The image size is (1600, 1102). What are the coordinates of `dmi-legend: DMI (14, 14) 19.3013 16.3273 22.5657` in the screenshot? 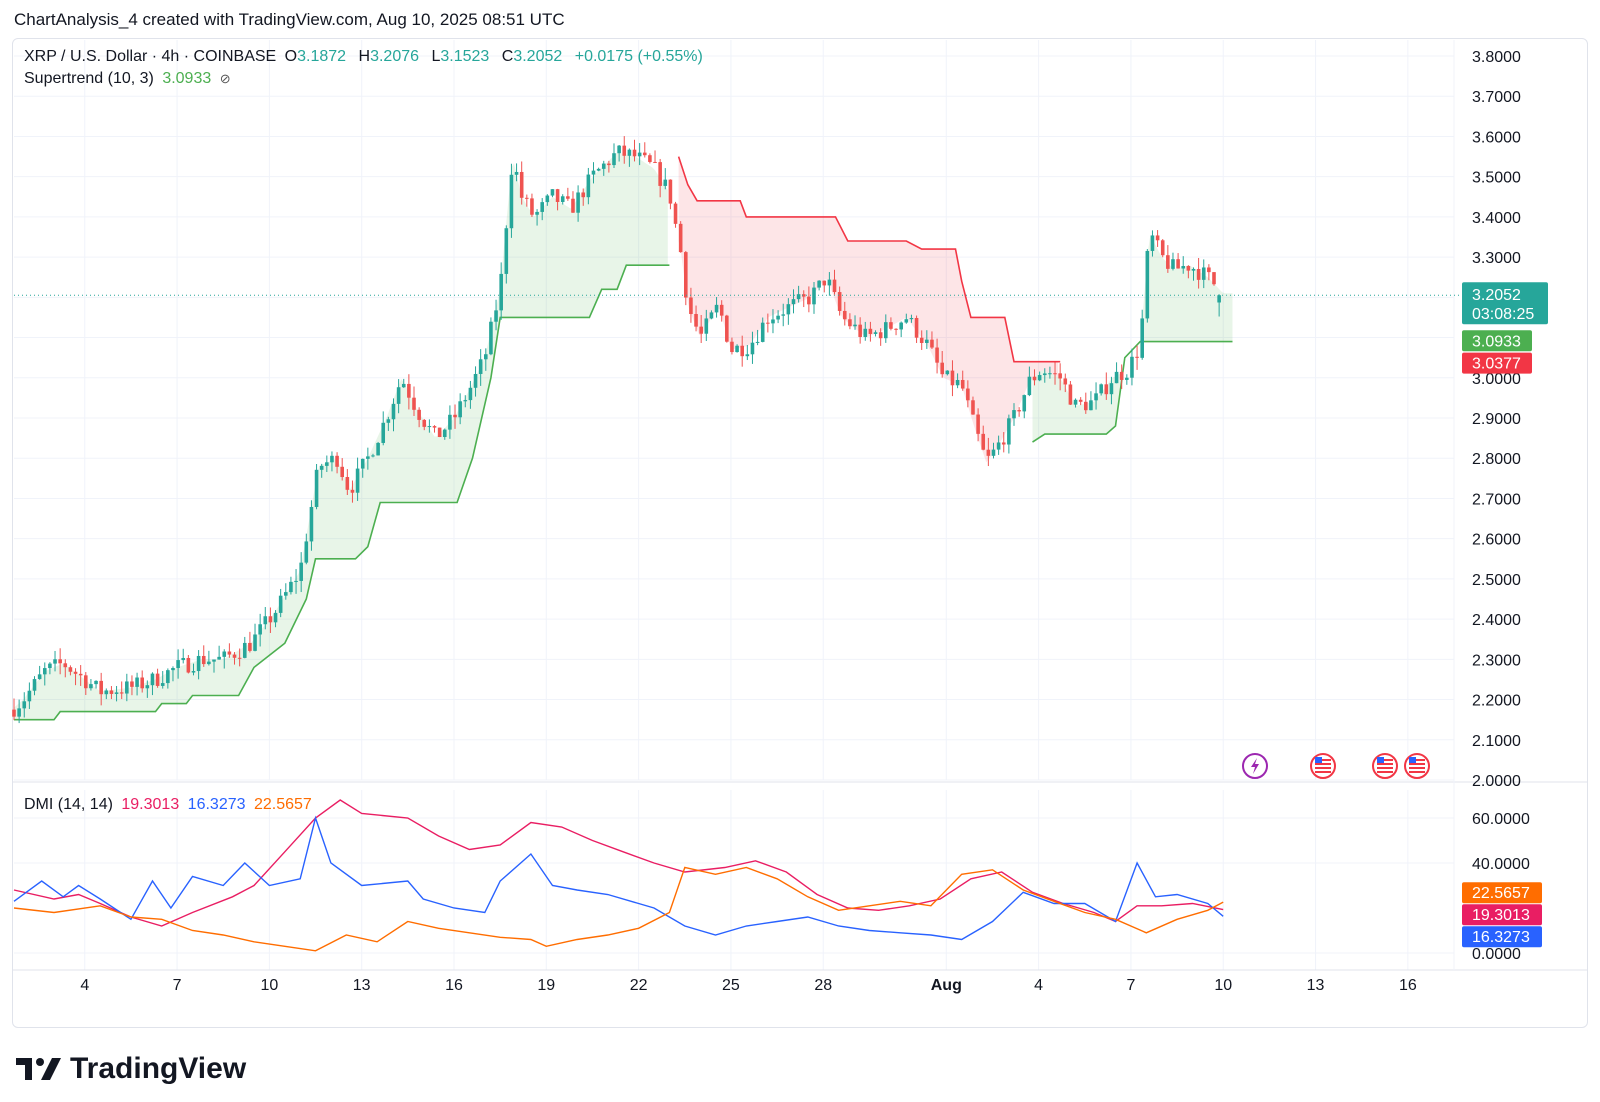 It's located at (170, 805).